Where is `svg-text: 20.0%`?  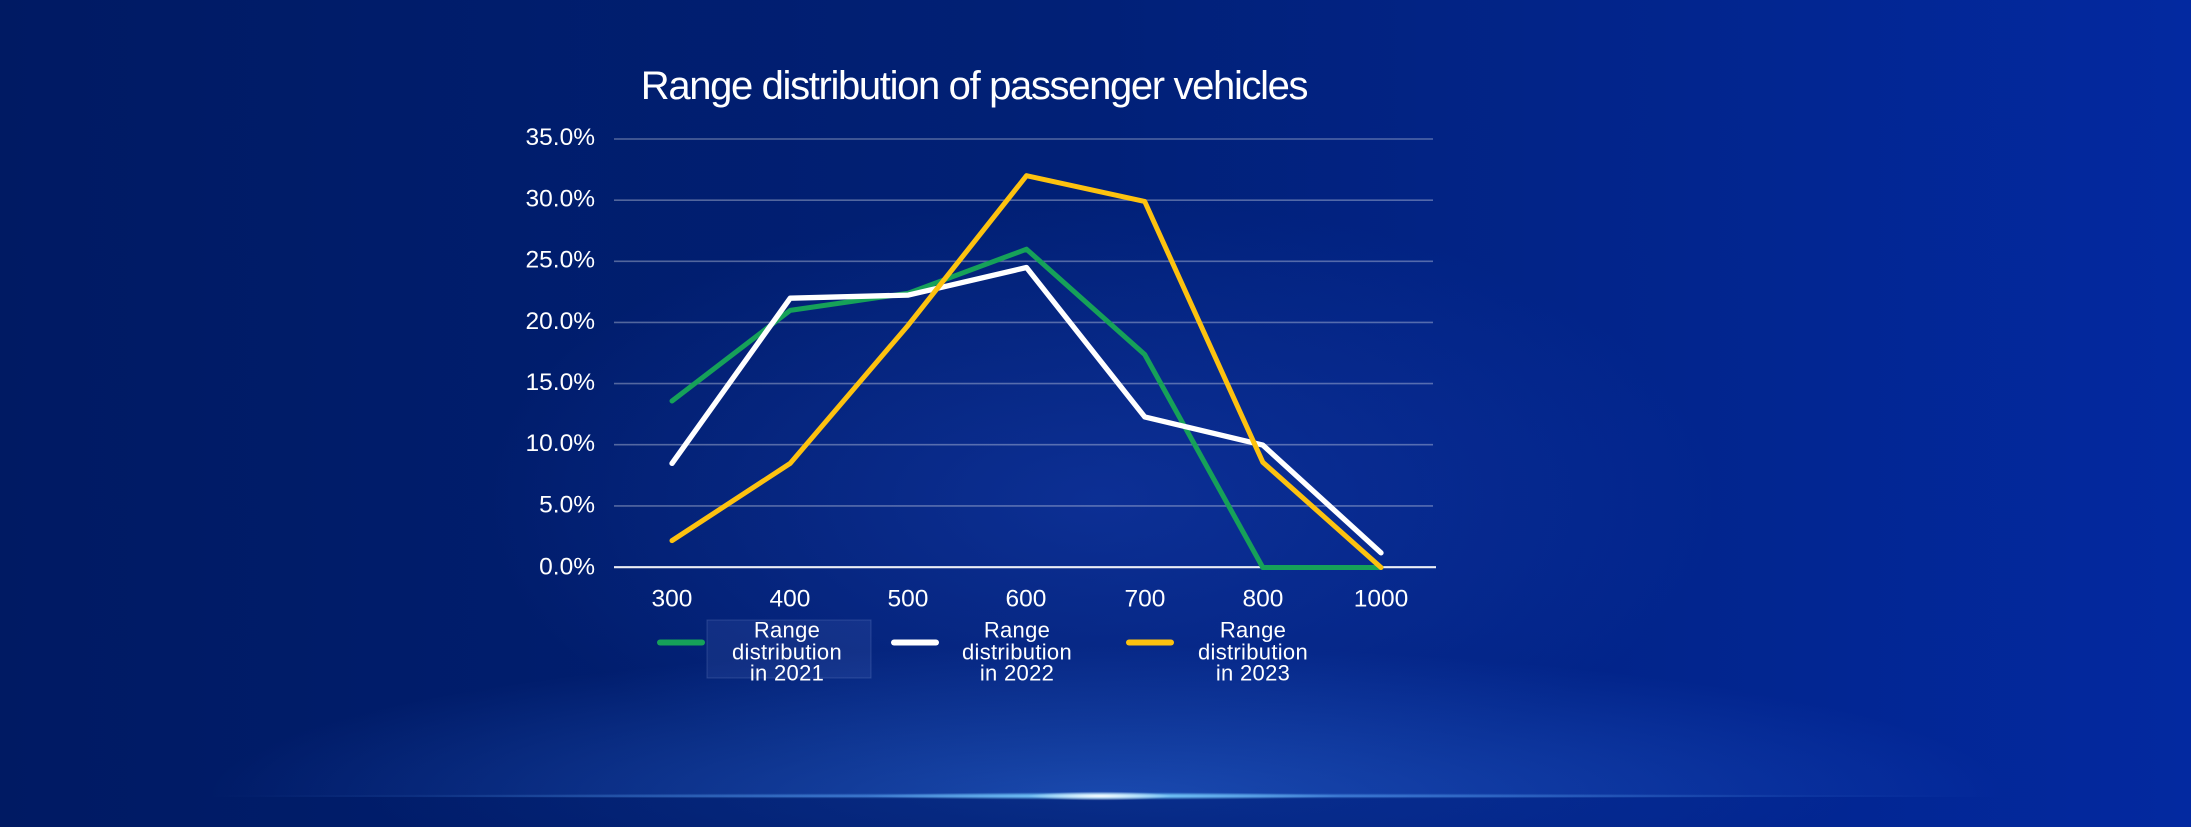
svg-text: 20.0% is located at coordinates (560, 321).